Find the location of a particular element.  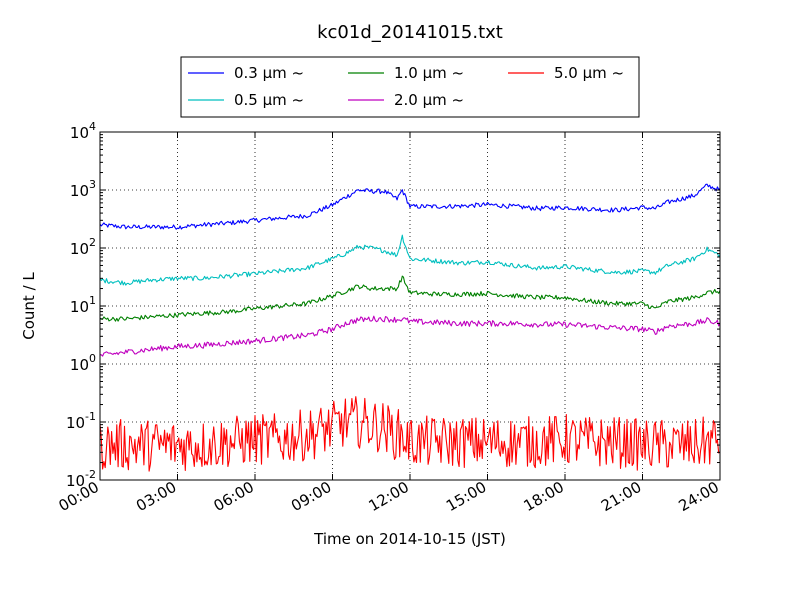

legend: 0.3 µm ~ 0.5 µm ~ 1.0 µm ~ 2.0 µm ~ 5.0 µm ~ is located at coordinates (410, 87).